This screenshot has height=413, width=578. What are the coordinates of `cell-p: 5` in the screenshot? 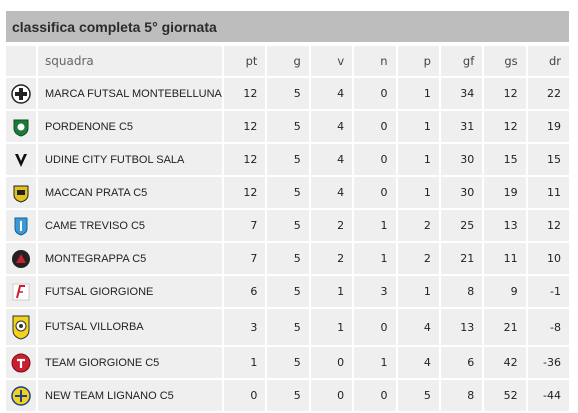 It's located at (417, 395).